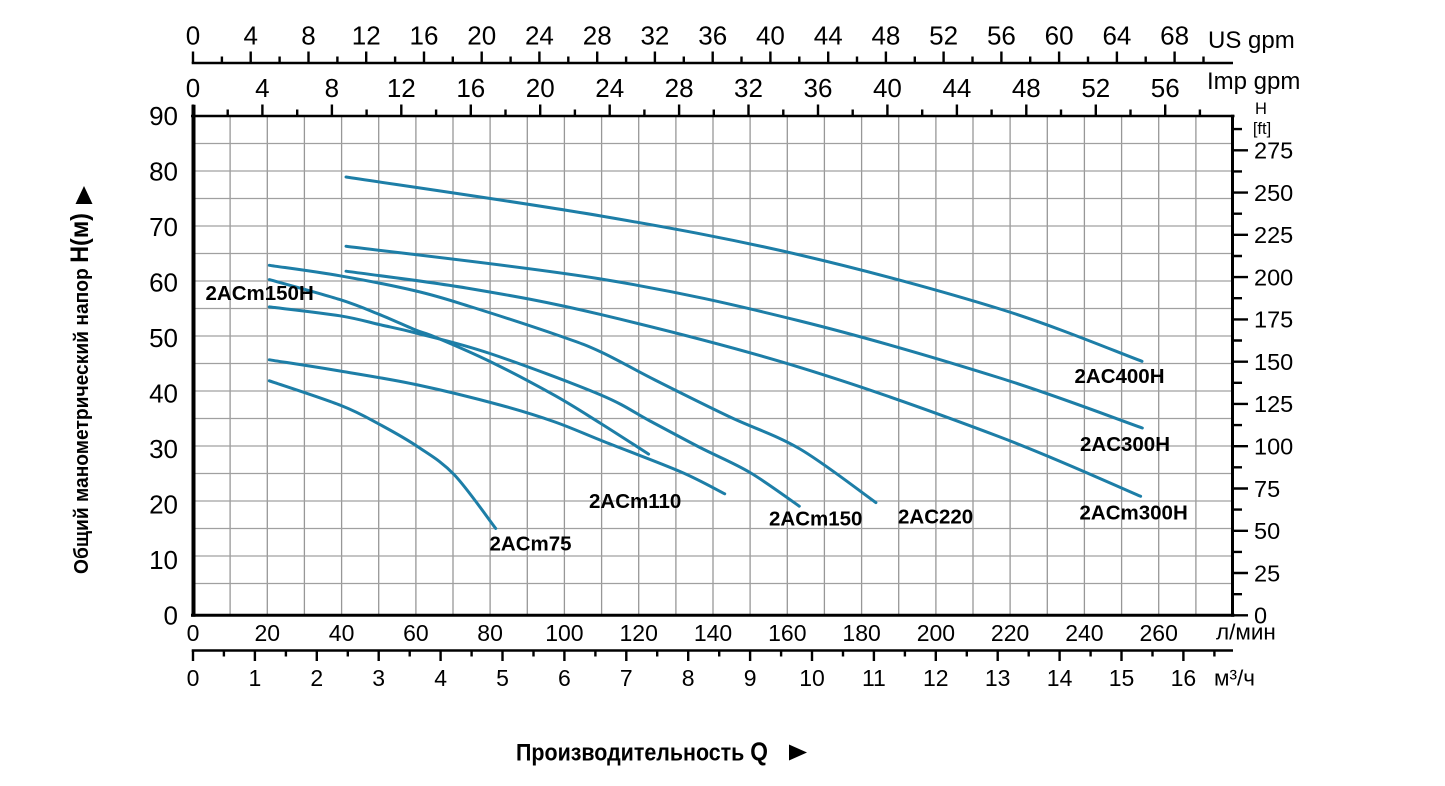 The height and width of the screenshot is (786, 1445). What do you see at coordinates (1273, 404) in the screenshot?
I see `svg-text: 125` at bounding box center [1273, 404].